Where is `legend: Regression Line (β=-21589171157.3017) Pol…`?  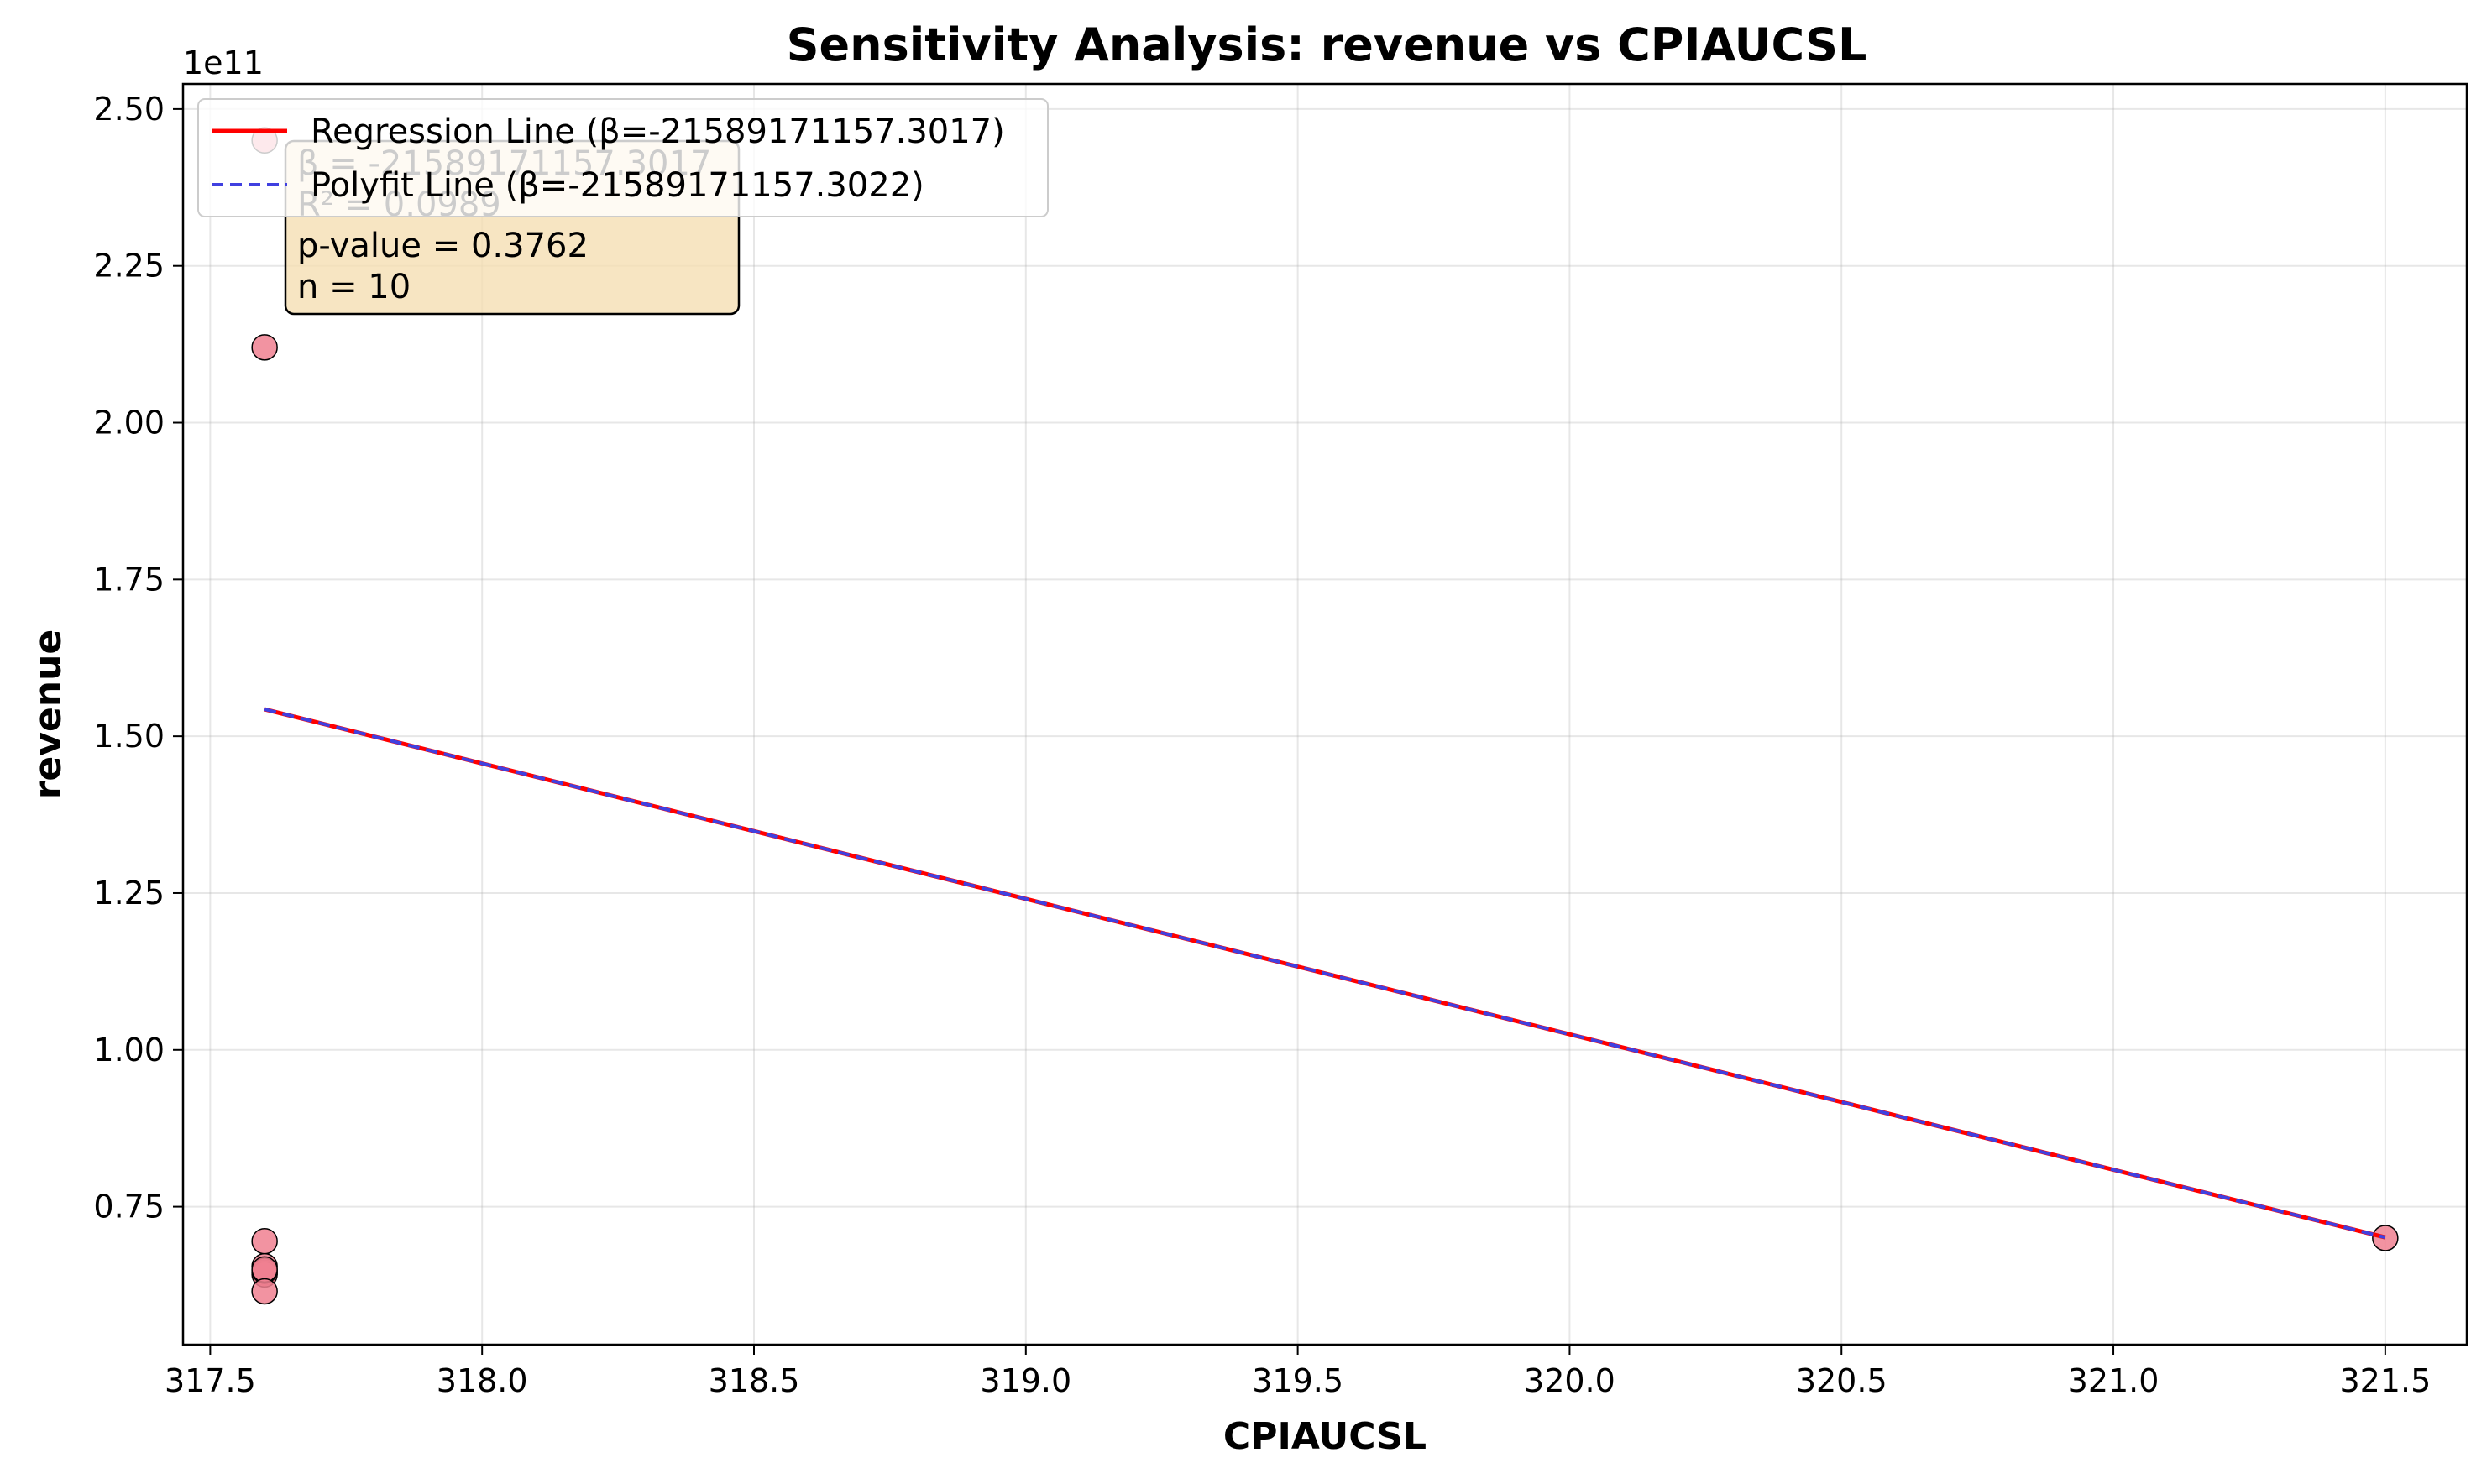 legend: Regression Line (β=-21589171157.3017) Pol… is located at coordinates (623, 157).